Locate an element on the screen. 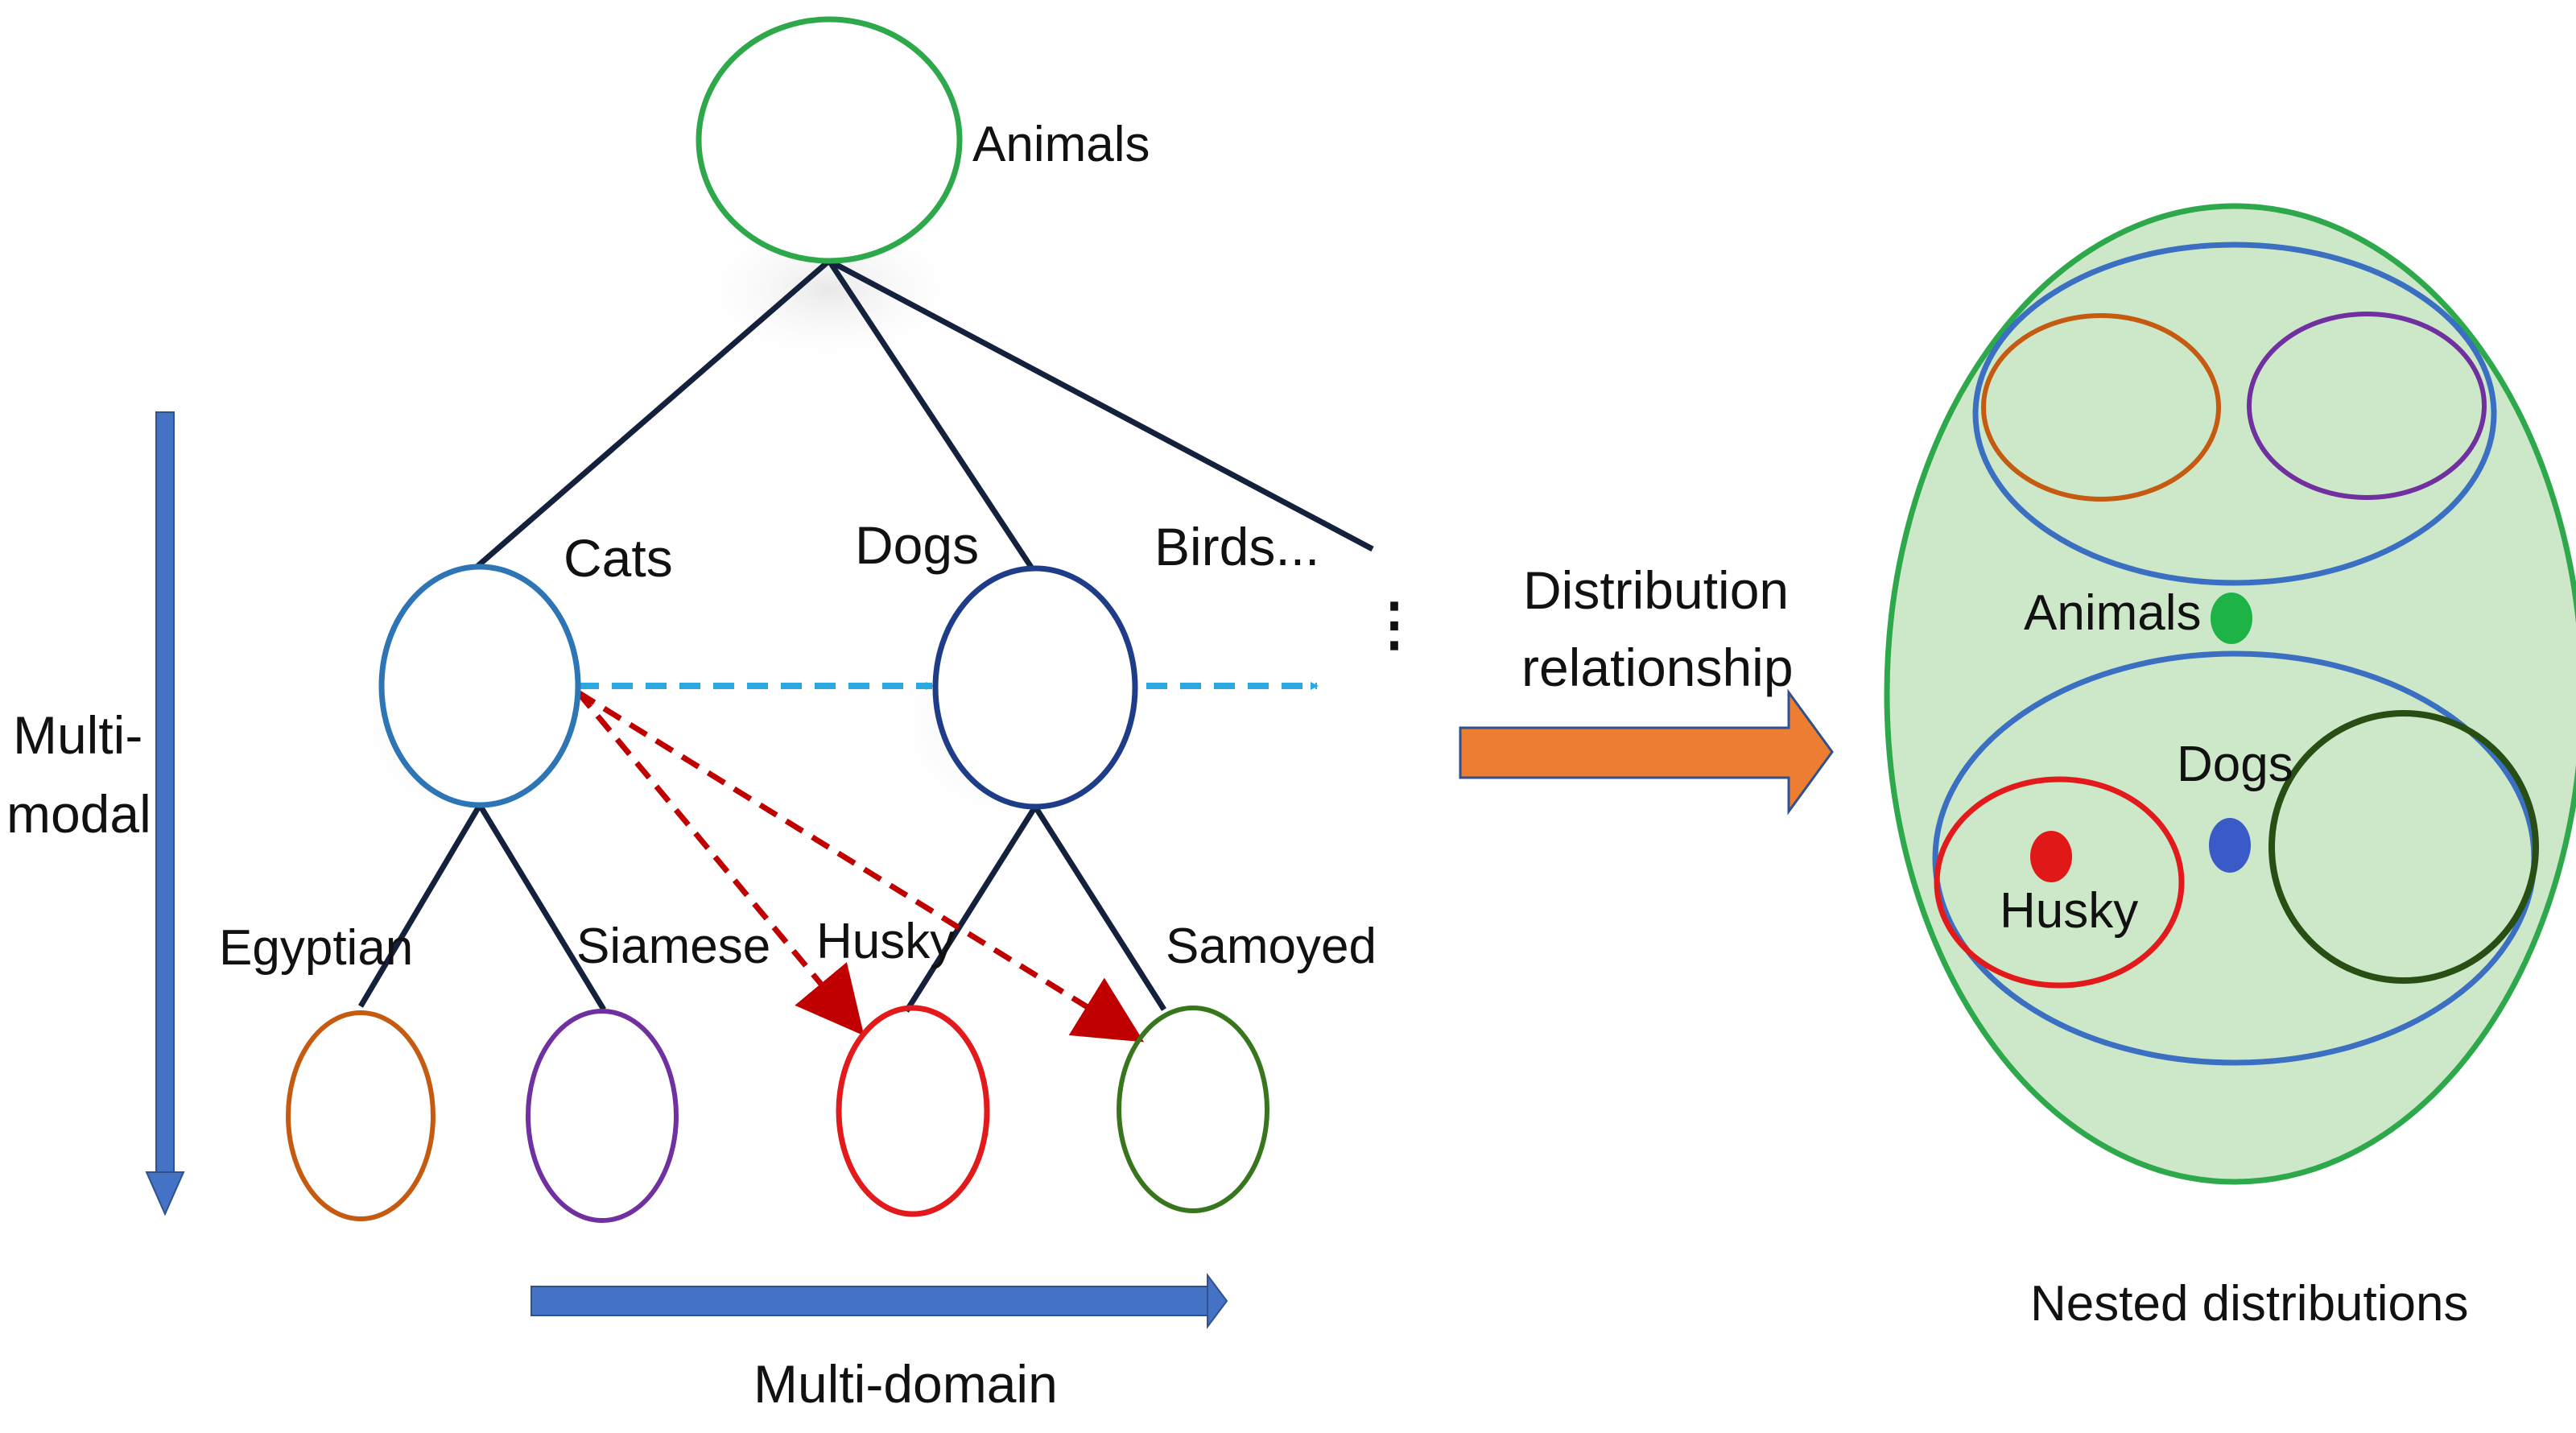  root-node is located at coordinates (829, 140).